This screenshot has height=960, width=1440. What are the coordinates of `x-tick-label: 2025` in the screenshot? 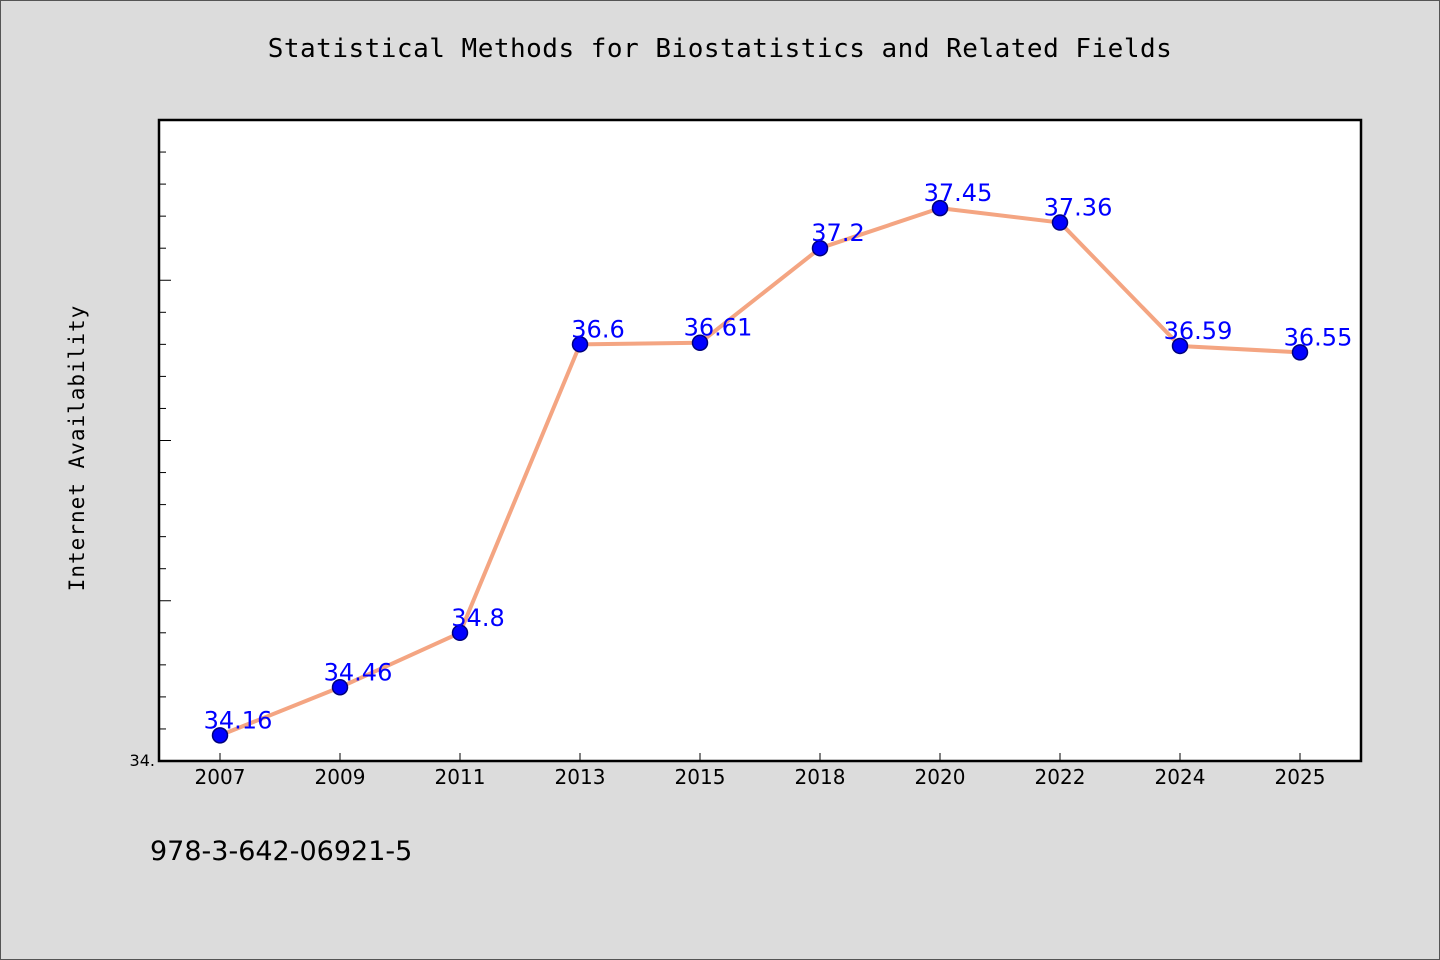 It's located at (1300, 777).